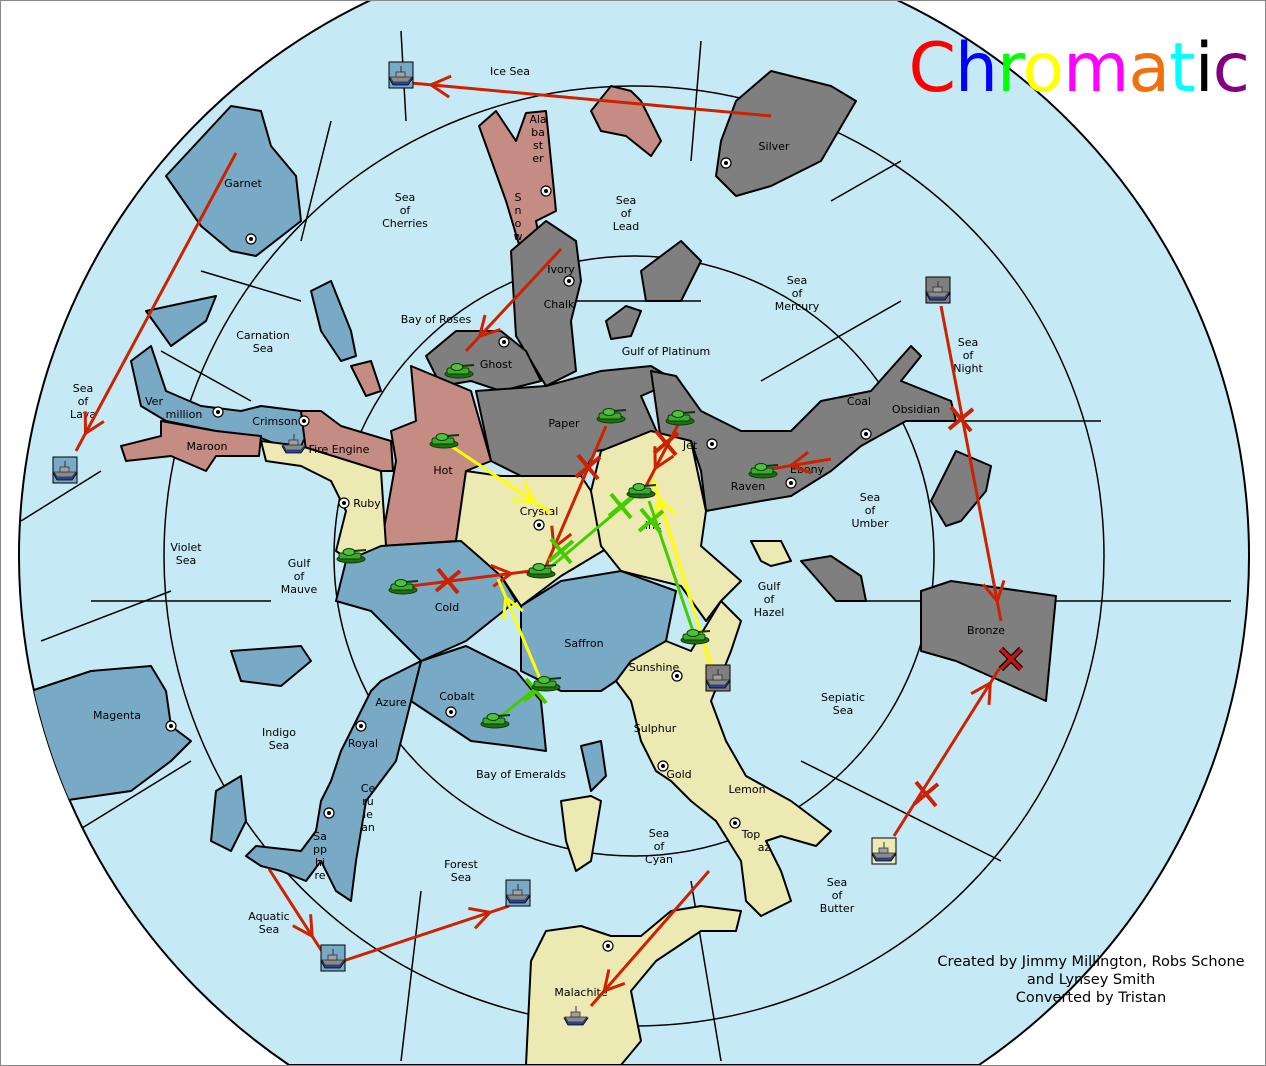  Describe the element at coordinates (84, 401) in the screenshot. I see `label-sea-of-lava: of` at that location.